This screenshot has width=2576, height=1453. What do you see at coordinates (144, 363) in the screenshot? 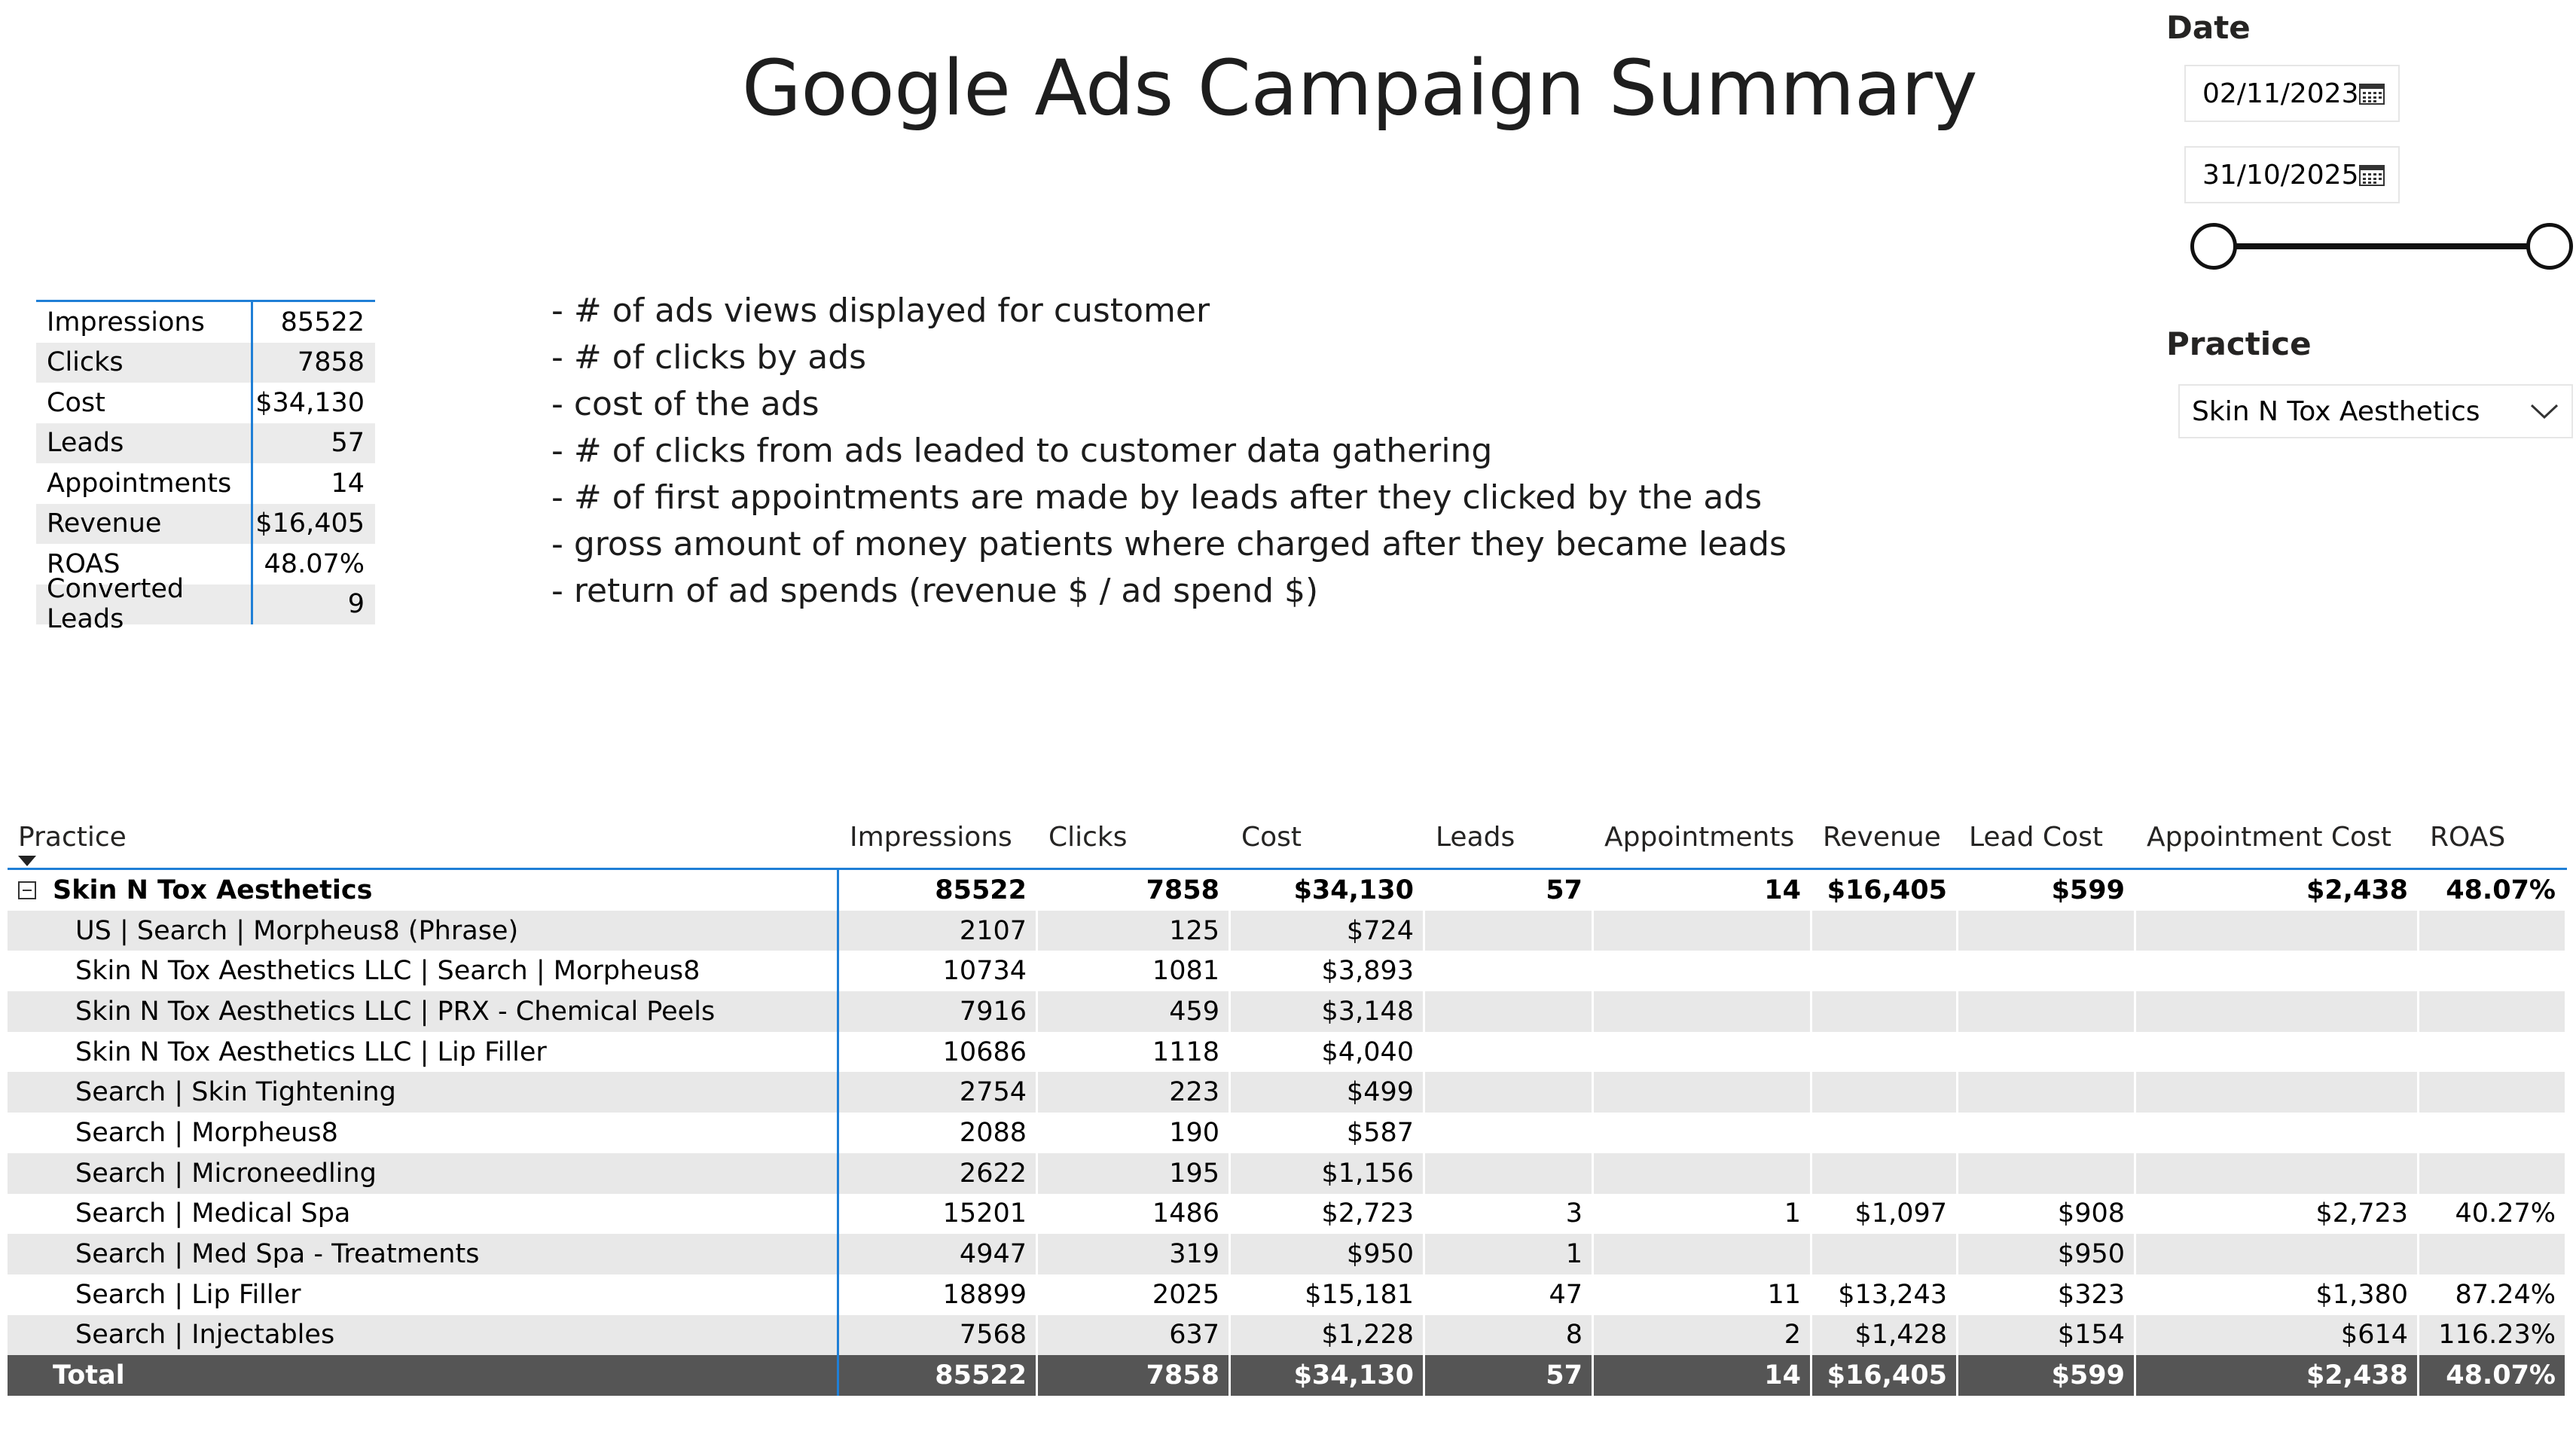
I see `summary-label: Clicks` at bounding box center [144, 363].